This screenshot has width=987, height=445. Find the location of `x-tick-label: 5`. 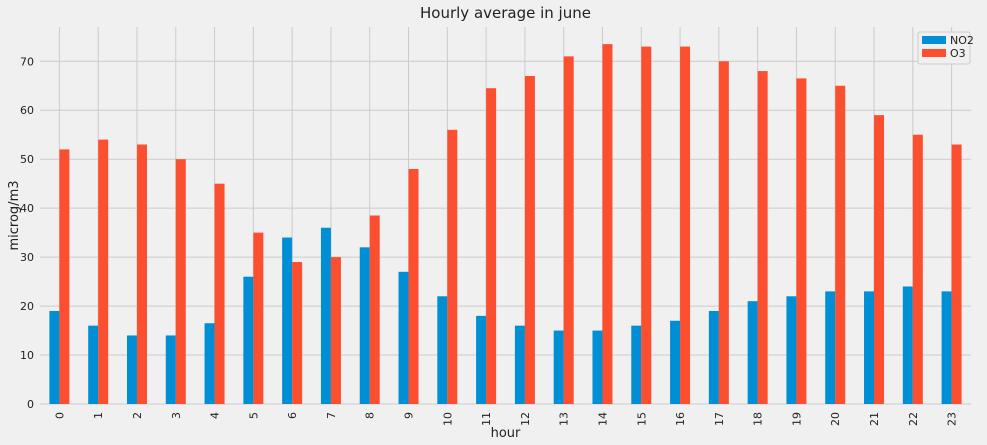

x-tick-label: 5 is located at coordinates (253, 415).